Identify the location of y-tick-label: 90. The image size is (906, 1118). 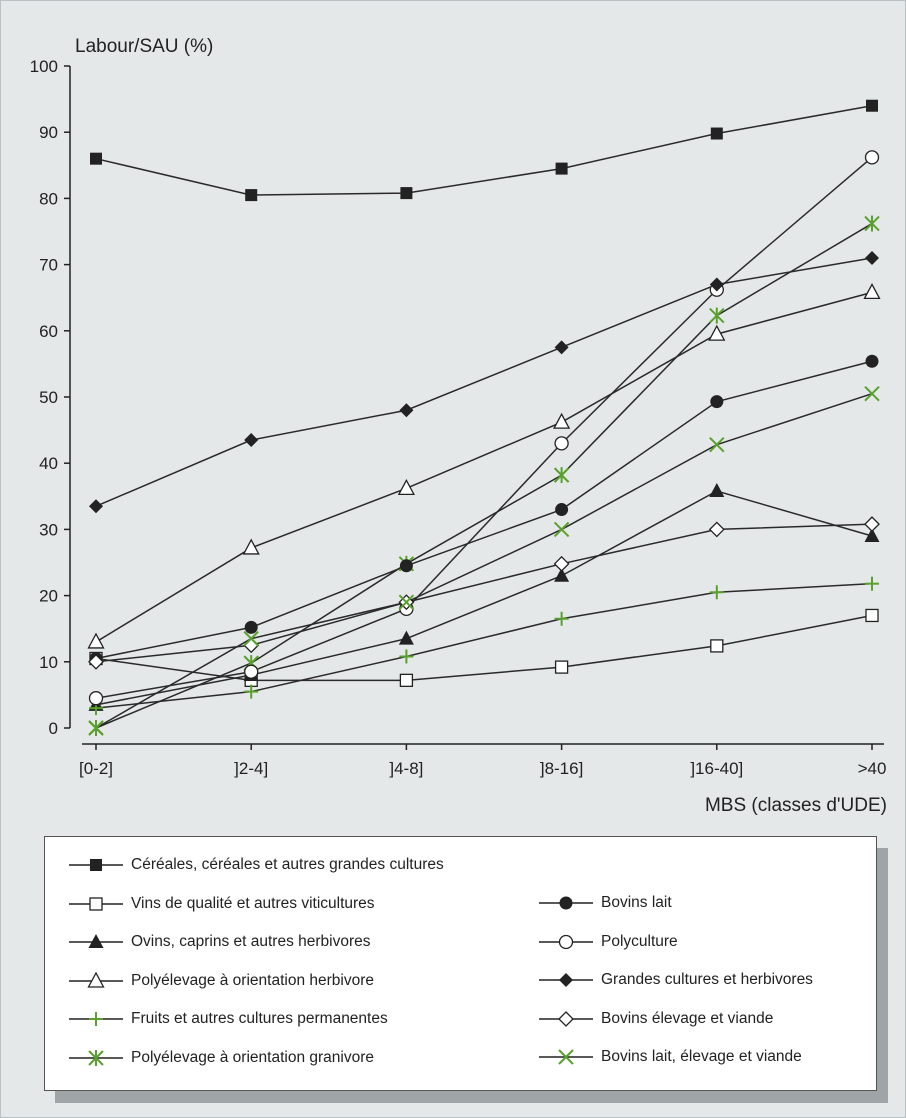
(48, 132).